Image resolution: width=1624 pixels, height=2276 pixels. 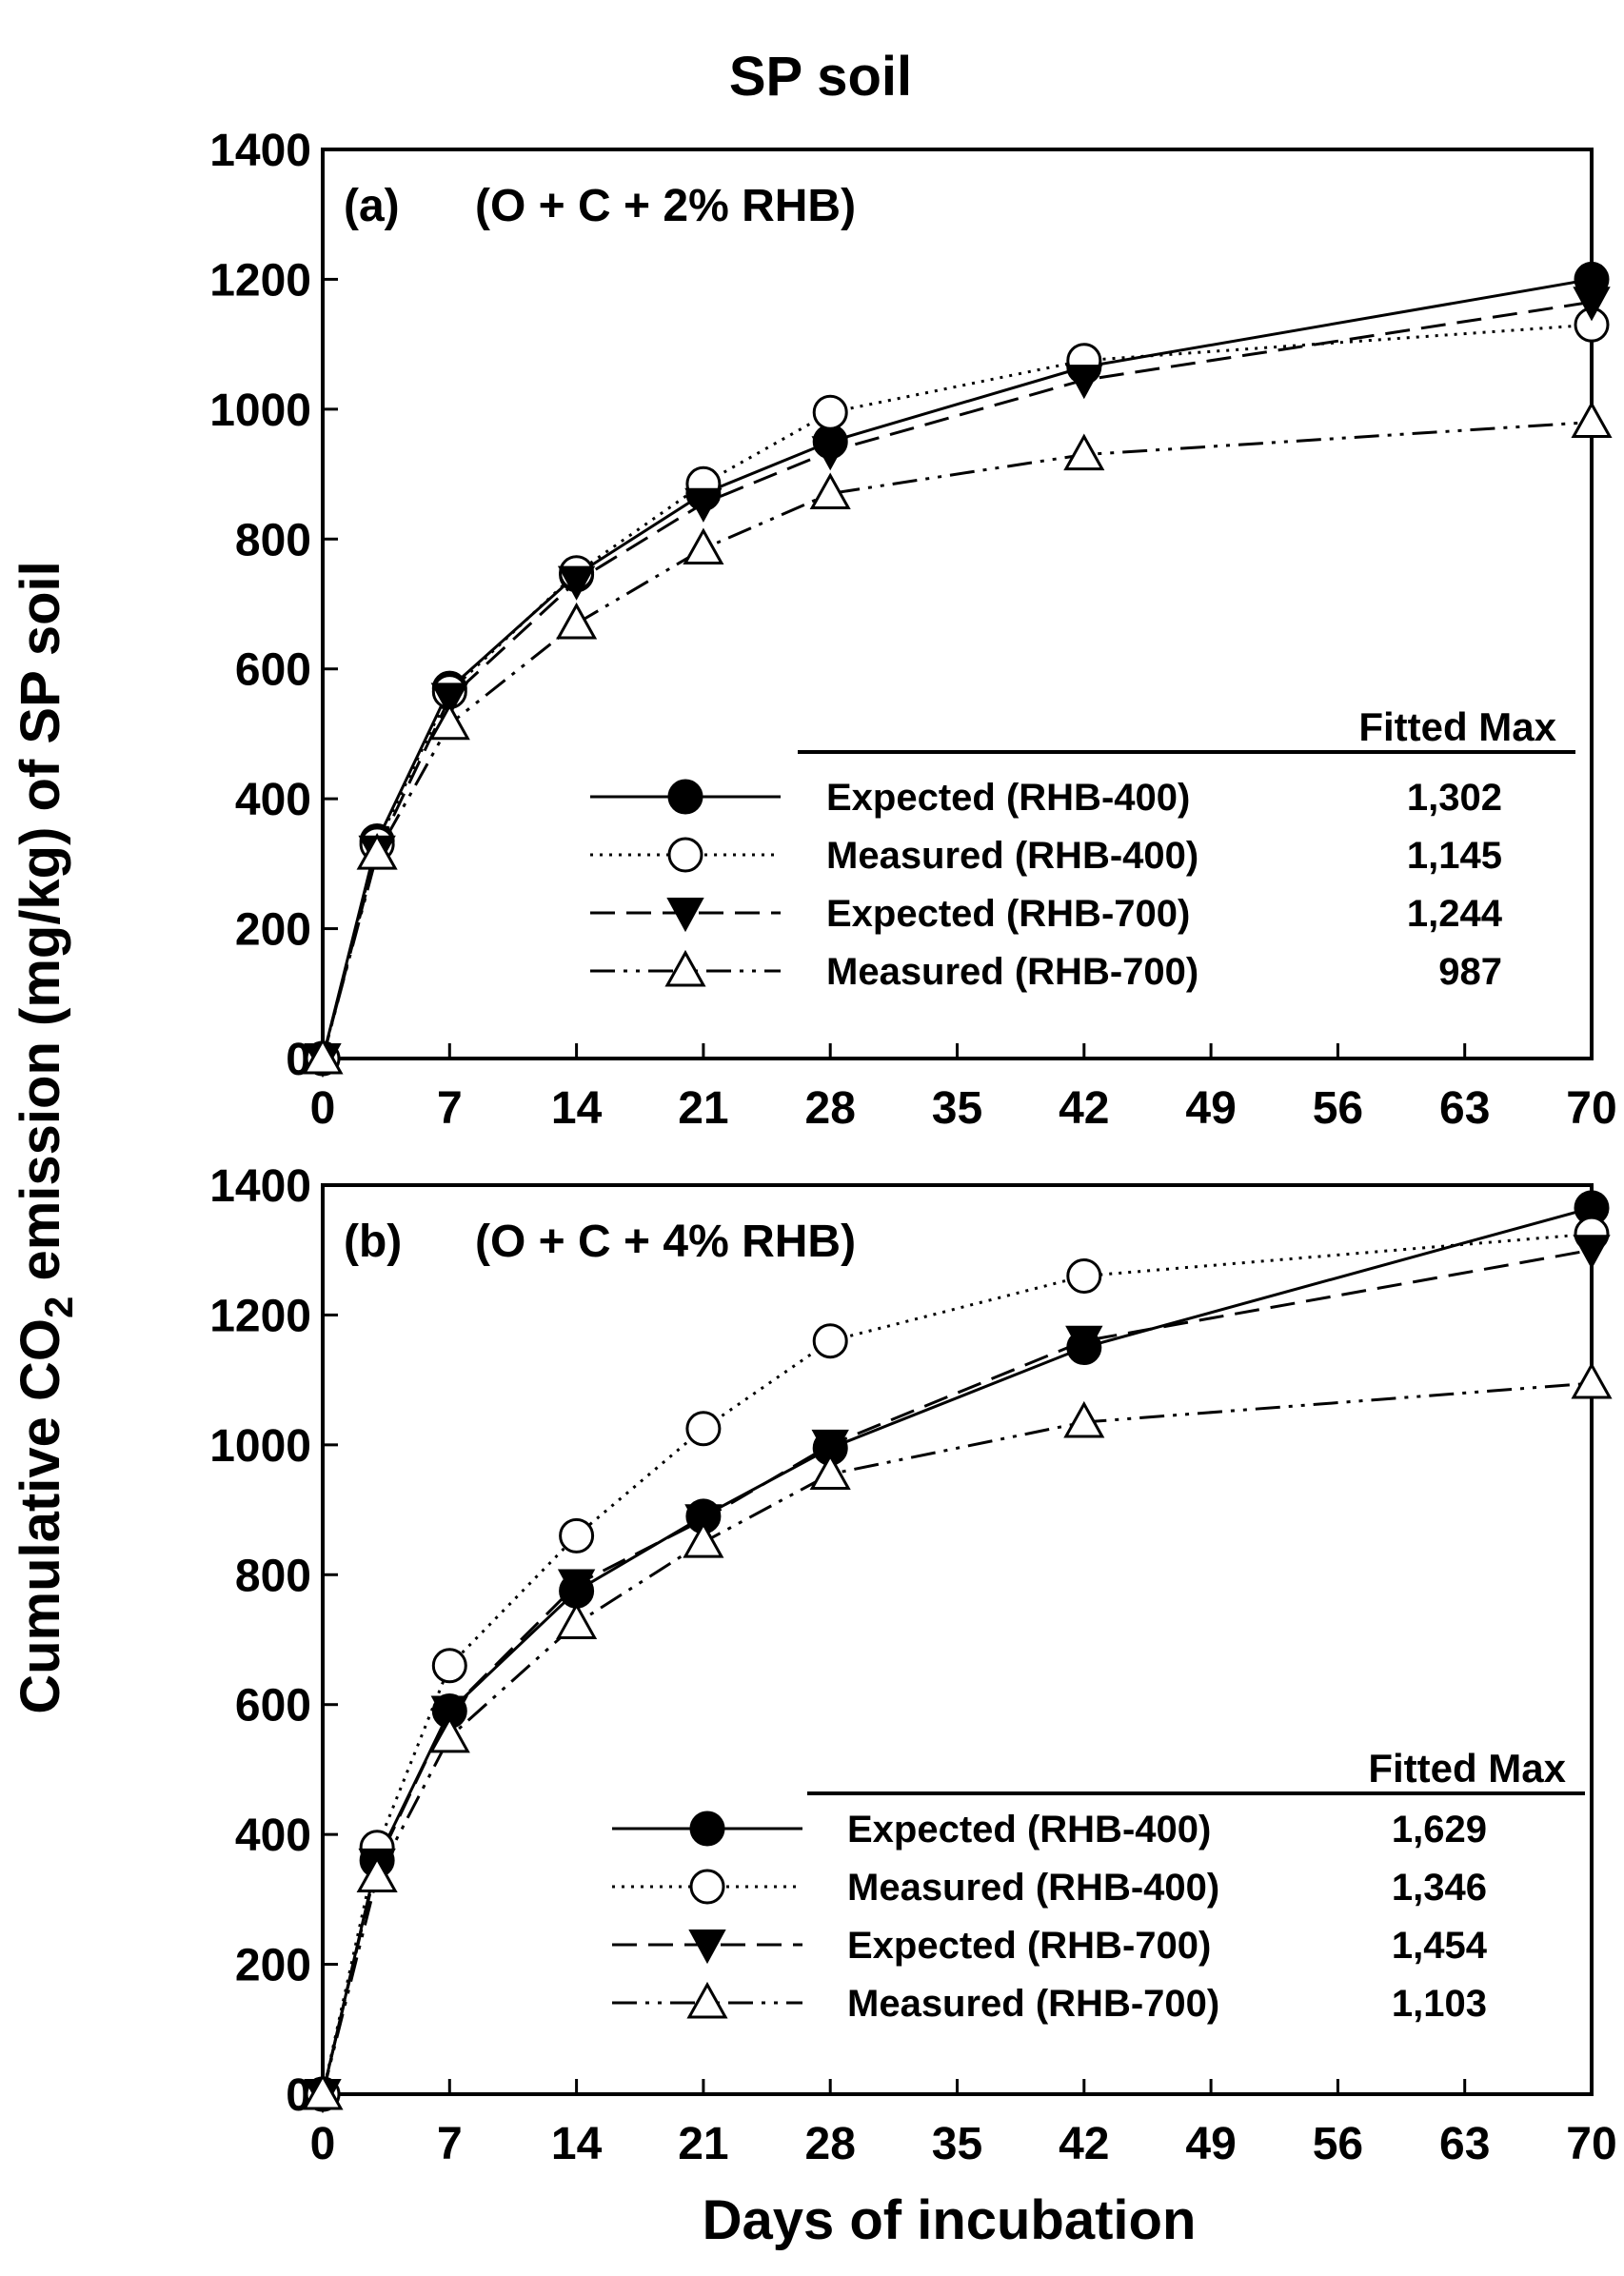 What do you see at coordinates (1439, 1829) in the screenshot?
I see `legend-fitted-max-expected-rhb-400: 1,629` at bounding box center [1439, 1829].